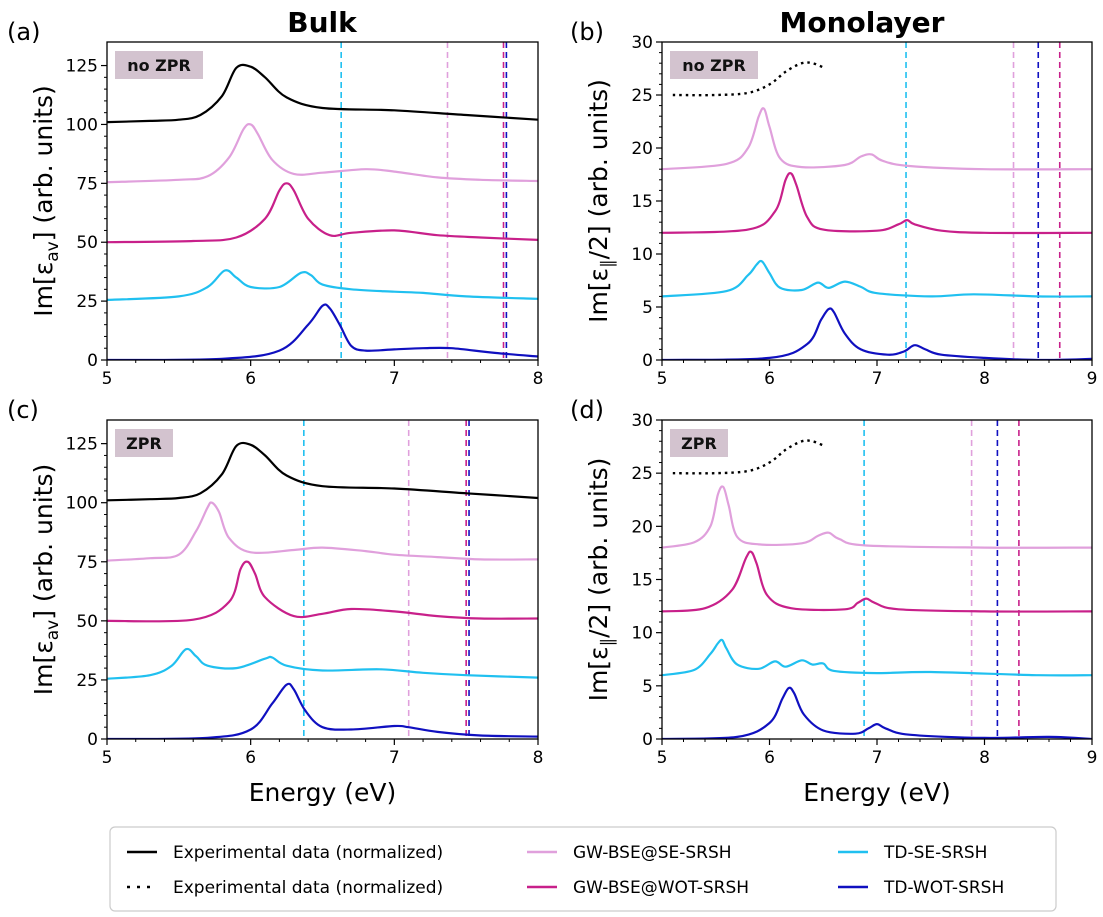  What do you see at coordinates (943, 888) in the screenshot?
I see `legend-label: TD-WOT-SRSH` at bounding box center [943, 888].